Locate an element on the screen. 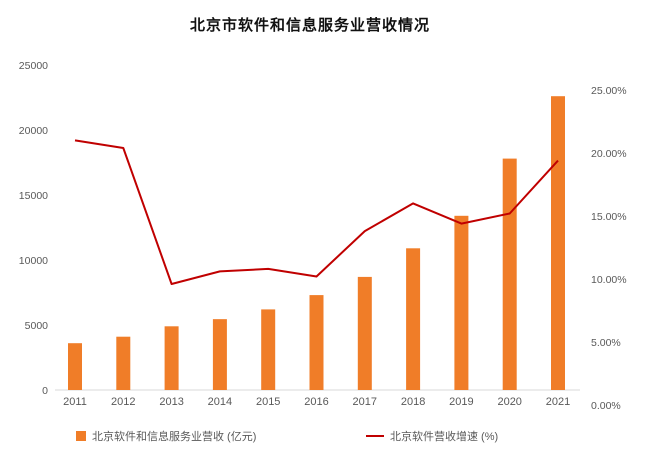  left-axis-tick: 20000 is located at coordinates (33, 131).